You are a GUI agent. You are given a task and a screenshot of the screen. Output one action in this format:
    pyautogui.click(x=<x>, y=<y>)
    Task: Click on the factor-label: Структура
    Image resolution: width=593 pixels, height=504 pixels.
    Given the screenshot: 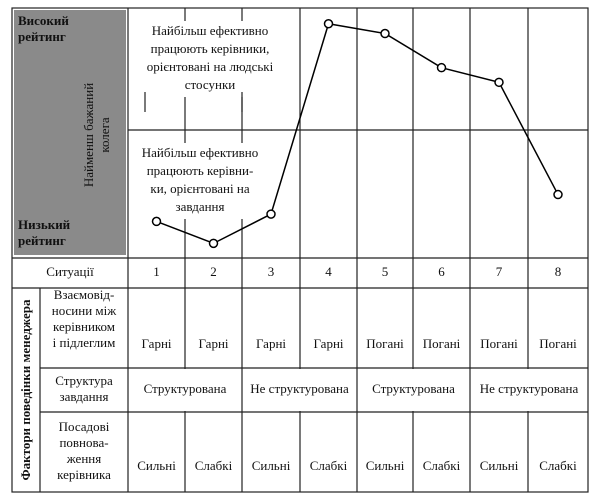 What is the action you would take?
    pyautogui.click(x=84, y=380)
    